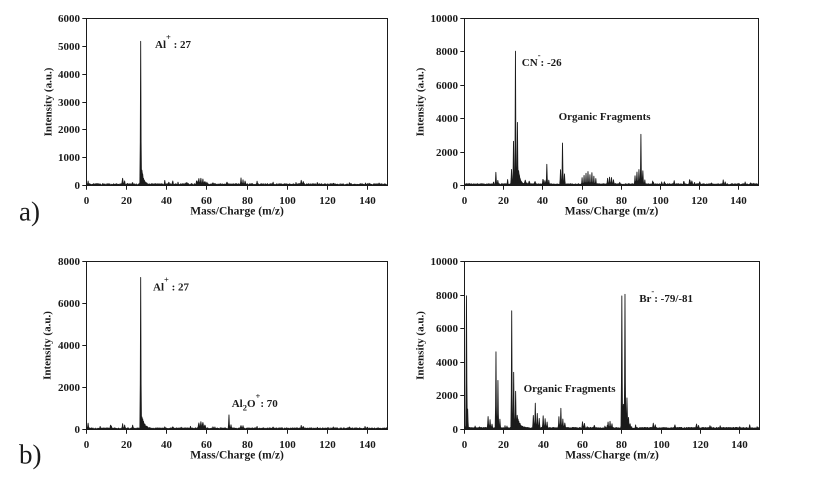 The width and height of the screenshot is (828, 492). I want to click on svg-text: a), so click(29, 212).